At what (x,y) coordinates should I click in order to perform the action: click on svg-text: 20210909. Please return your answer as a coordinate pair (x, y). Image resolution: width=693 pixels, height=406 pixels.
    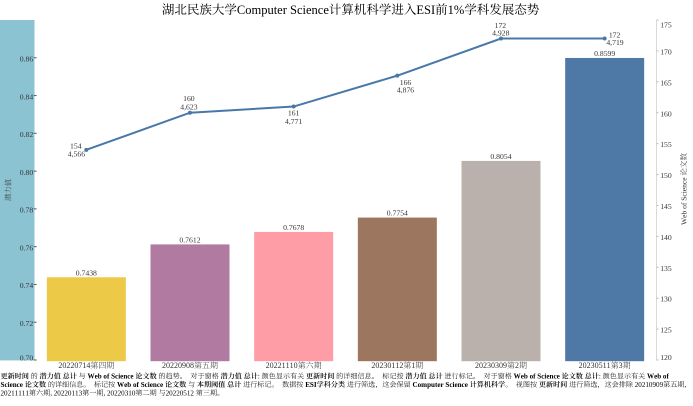
    Looking at the image, I should click on (649, 385).